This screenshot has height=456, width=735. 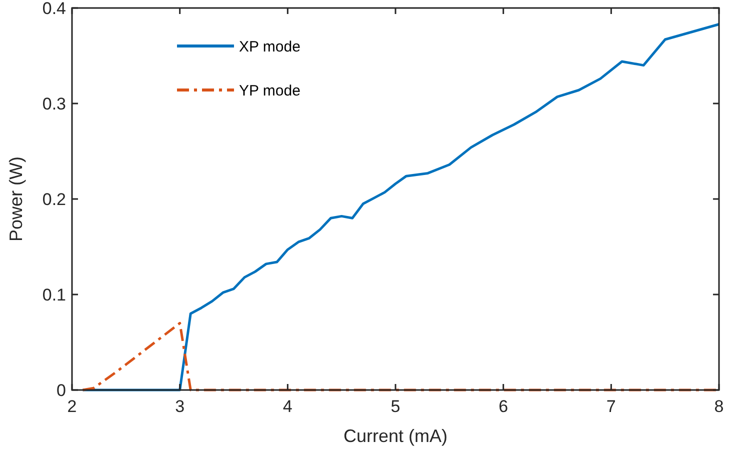 What do you see at coordinates (72, 406) in the screenshot?
I see `x-tick-label: 2` at bounding box center [72, 406].